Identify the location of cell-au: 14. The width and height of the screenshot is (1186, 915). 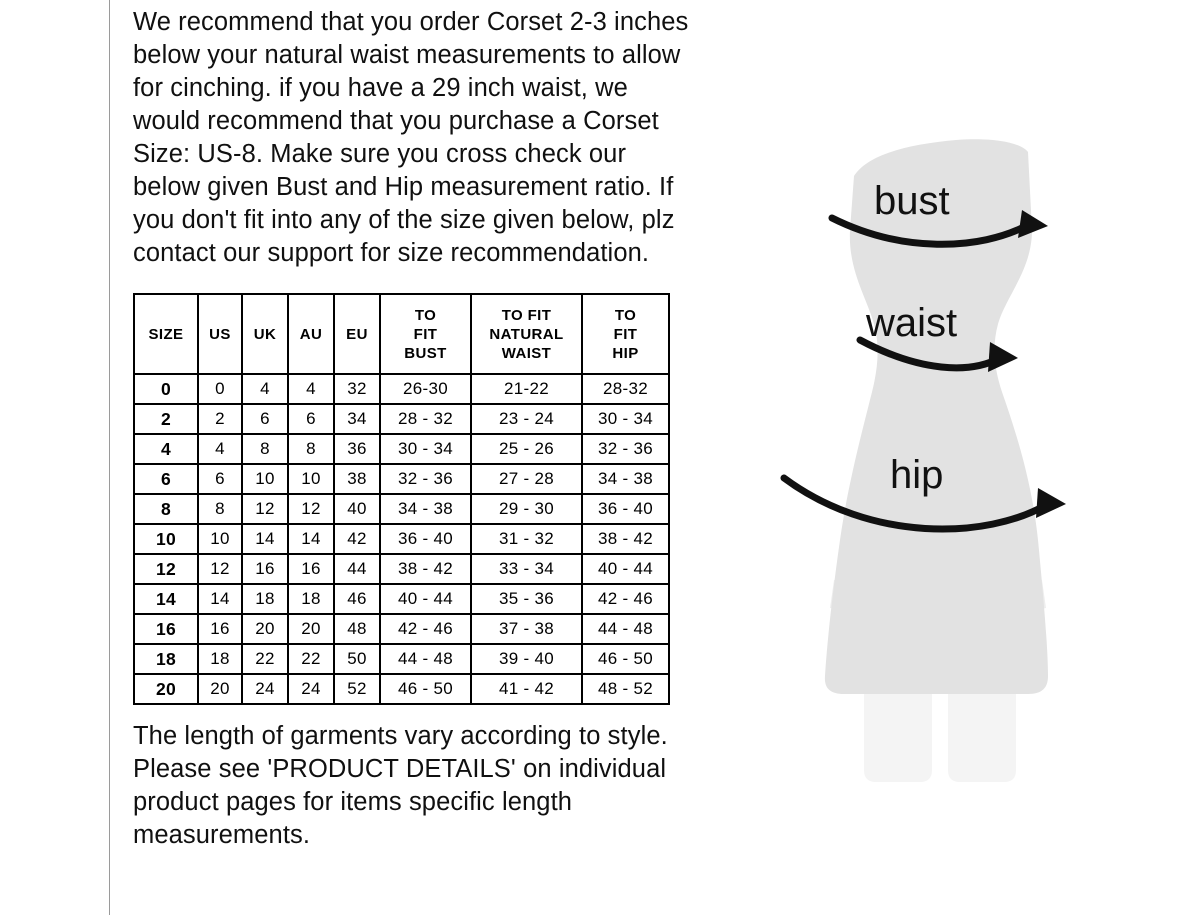
(311, 539).